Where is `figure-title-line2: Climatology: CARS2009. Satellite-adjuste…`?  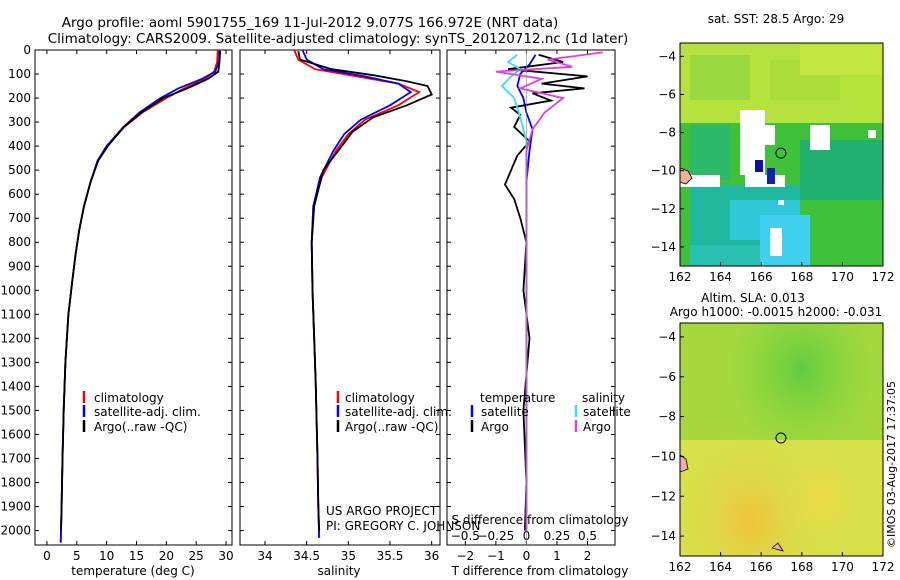 figure-title-line2: Climatology: CARS2009. Satellite-adjuste… is located at coordinates (338, 39).